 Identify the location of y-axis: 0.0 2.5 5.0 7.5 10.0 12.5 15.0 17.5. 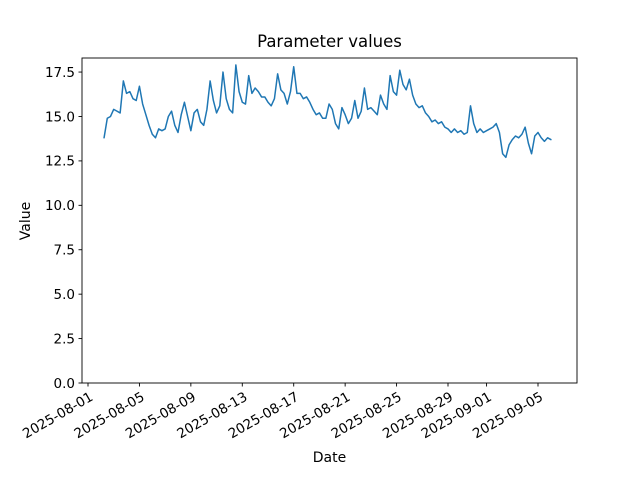
(63, 228).